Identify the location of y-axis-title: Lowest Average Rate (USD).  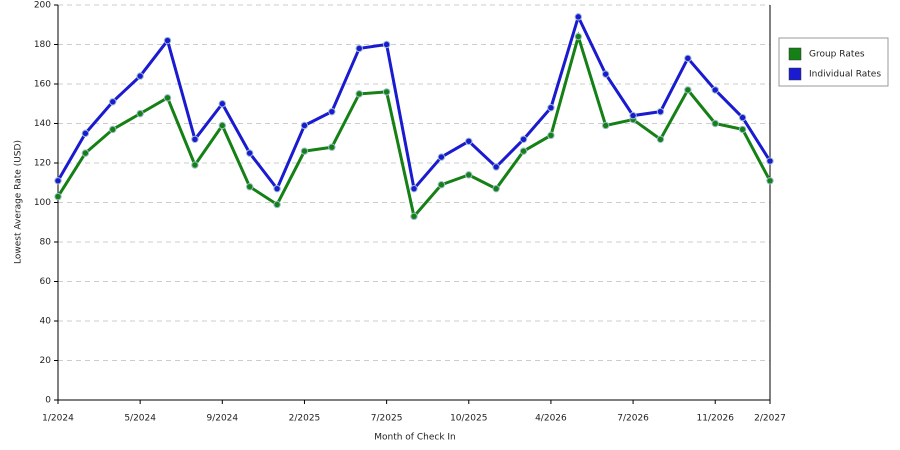
(19, 202).